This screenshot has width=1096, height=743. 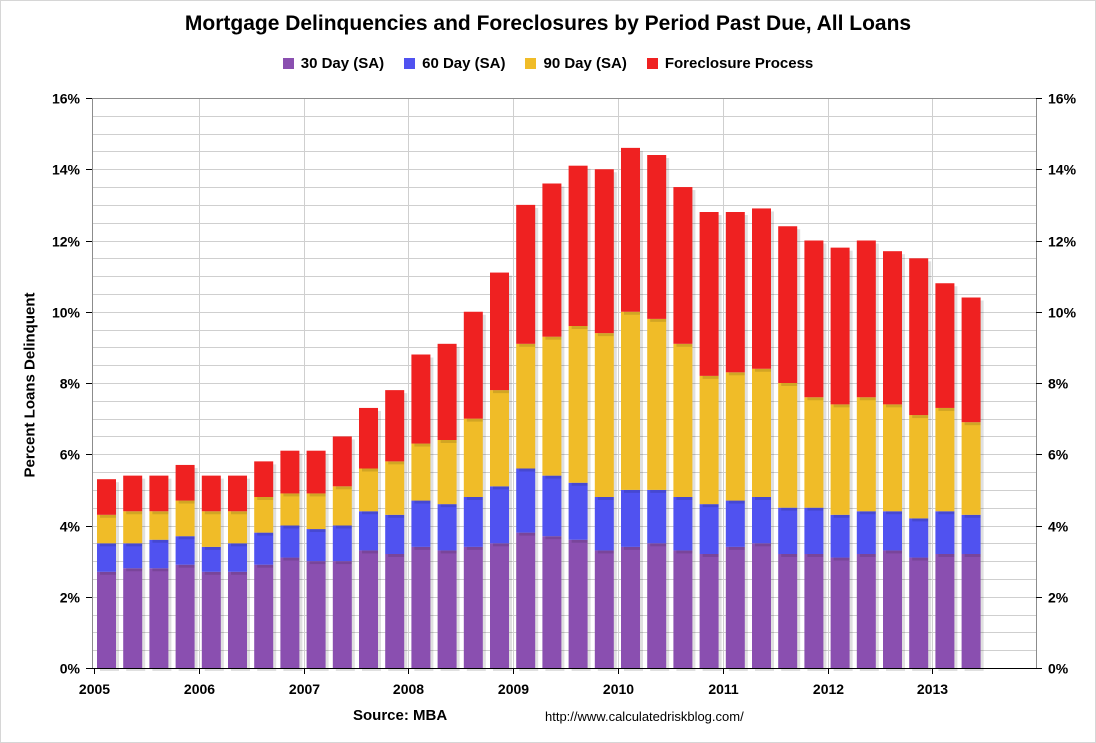 I want to click on y-tick-label-left: 2%, so click(x=70, y=598).